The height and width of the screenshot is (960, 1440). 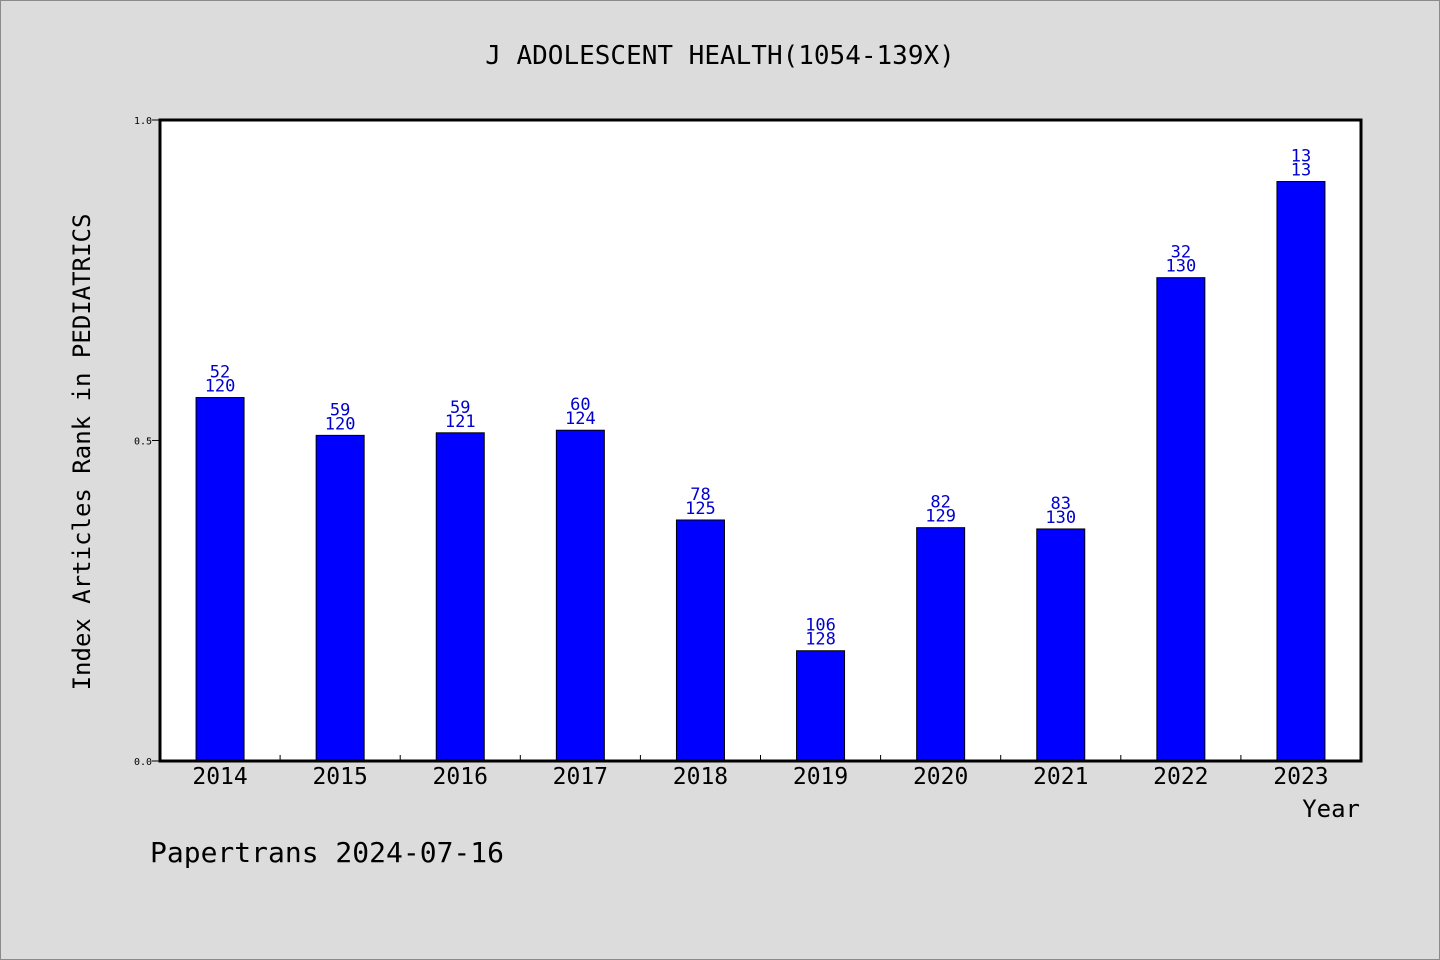 What do you see at coordinates (460, 422) in the screenshot?
I see `bar-total-label: 121` at bounding box center [460, 422].